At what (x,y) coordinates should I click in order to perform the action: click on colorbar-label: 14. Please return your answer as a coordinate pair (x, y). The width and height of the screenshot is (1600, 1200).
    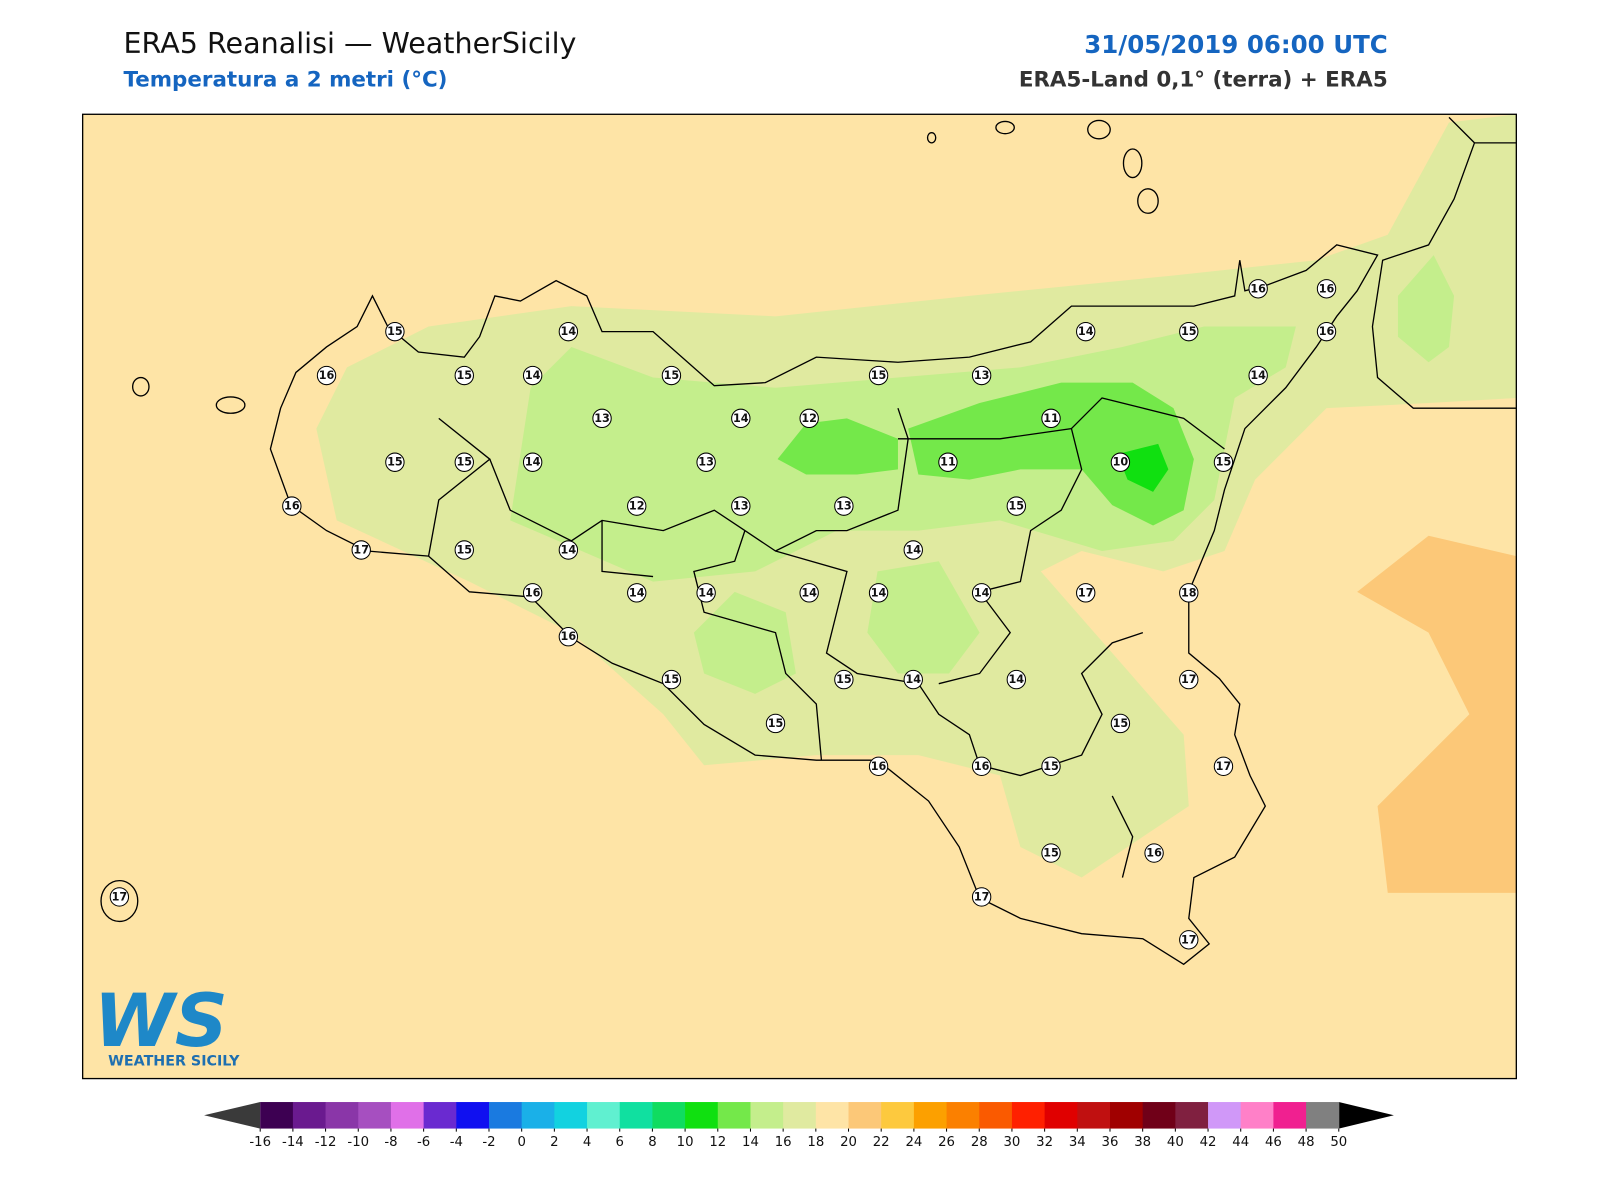
    Looking at the image, I should click on (750, 1142).